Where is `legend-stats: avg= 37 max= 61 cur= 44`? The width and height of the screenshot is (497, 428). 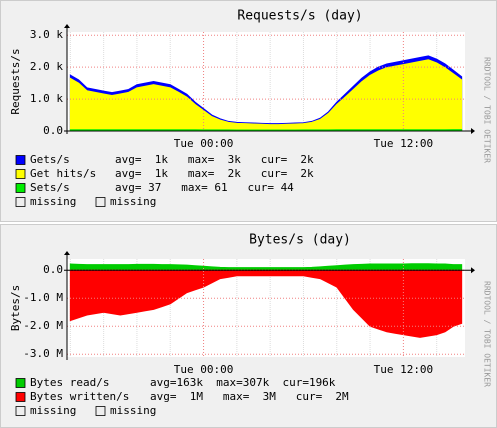 legend-stats: avg= 37 max= 61 cur= 44 is located at coordinates (204, 187).